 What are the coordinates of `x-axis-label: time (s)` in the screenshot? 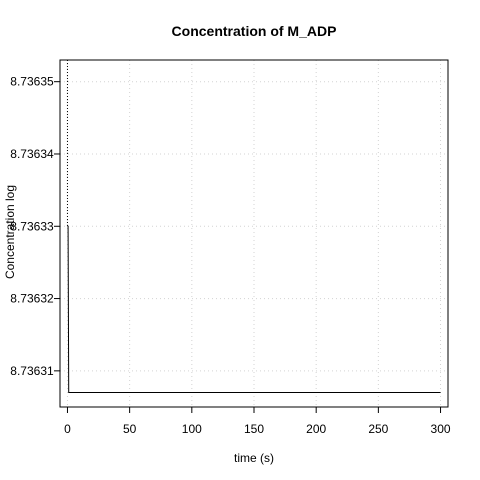 It's located at (254, 458).